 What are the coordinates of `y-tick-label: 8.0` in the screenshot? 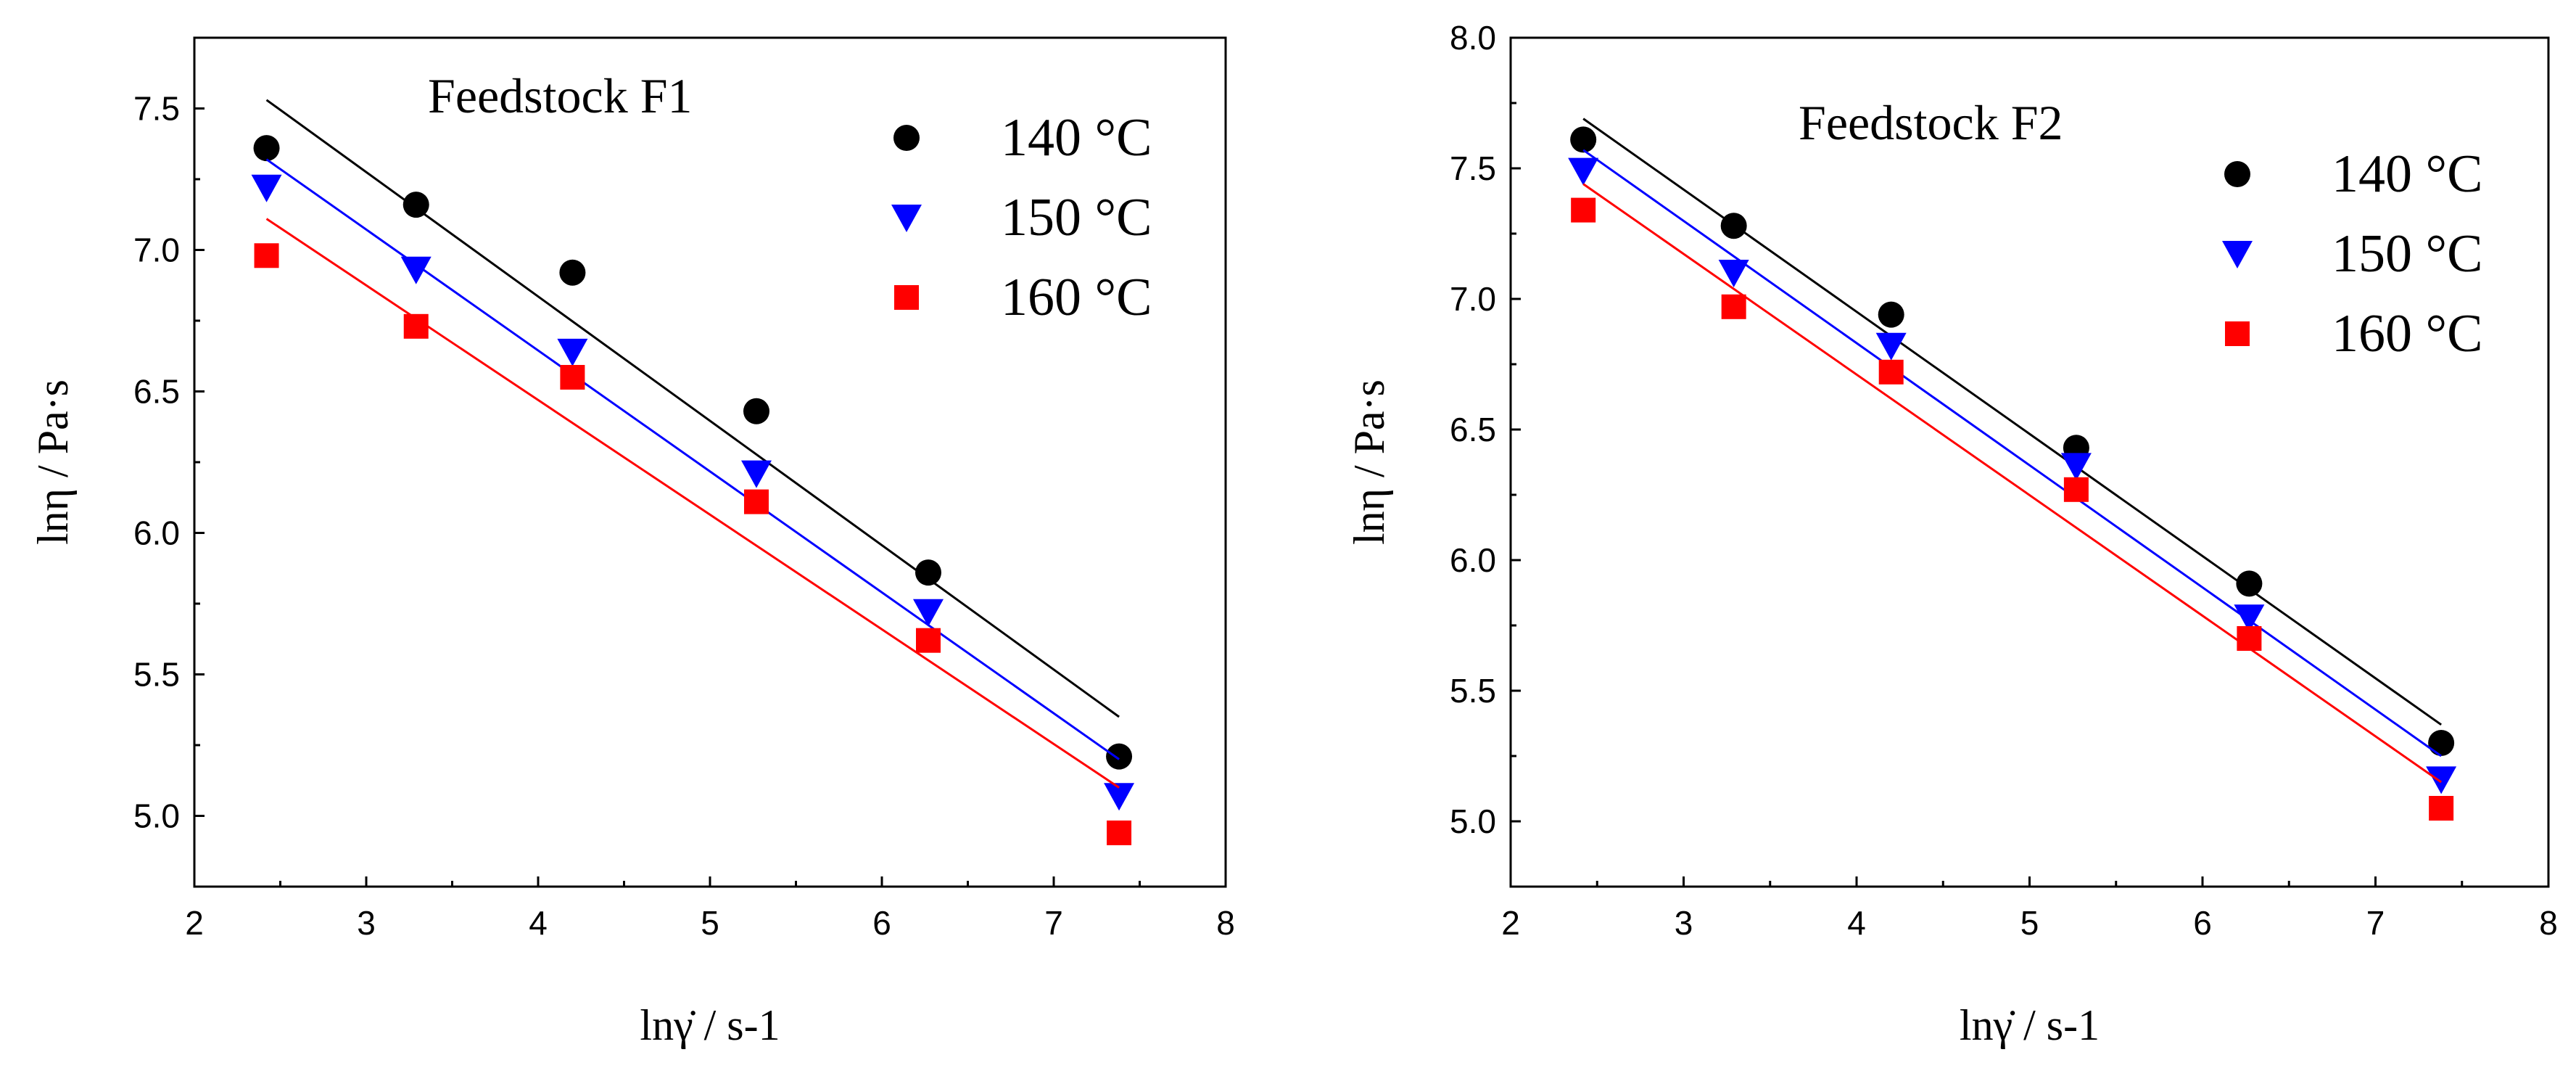 It's located at (1473, 38).